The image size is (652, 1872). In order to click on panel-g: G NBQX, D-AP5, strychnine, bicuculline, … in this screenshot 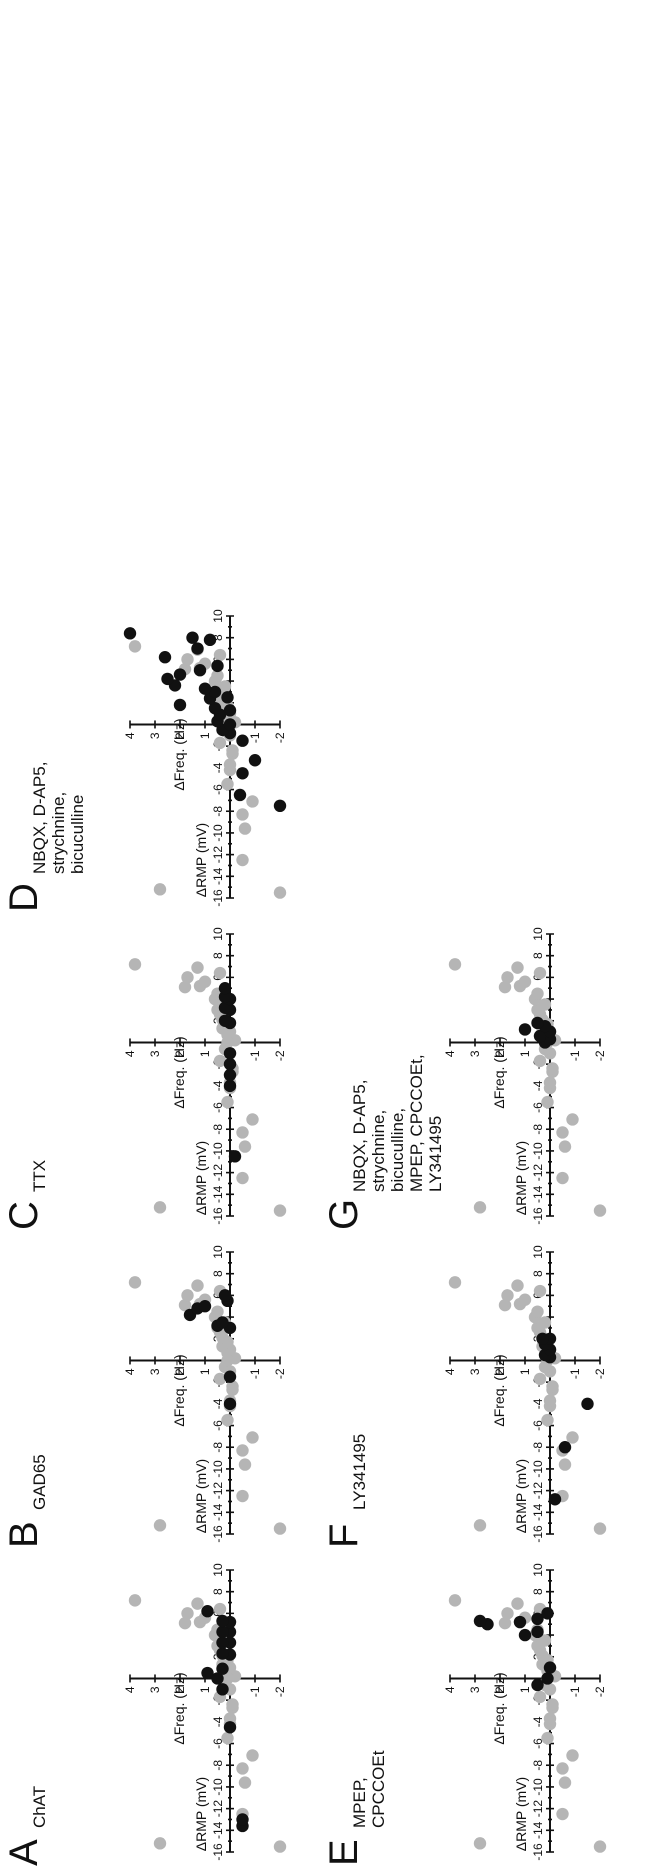, I will do `click(470, 1077)`.